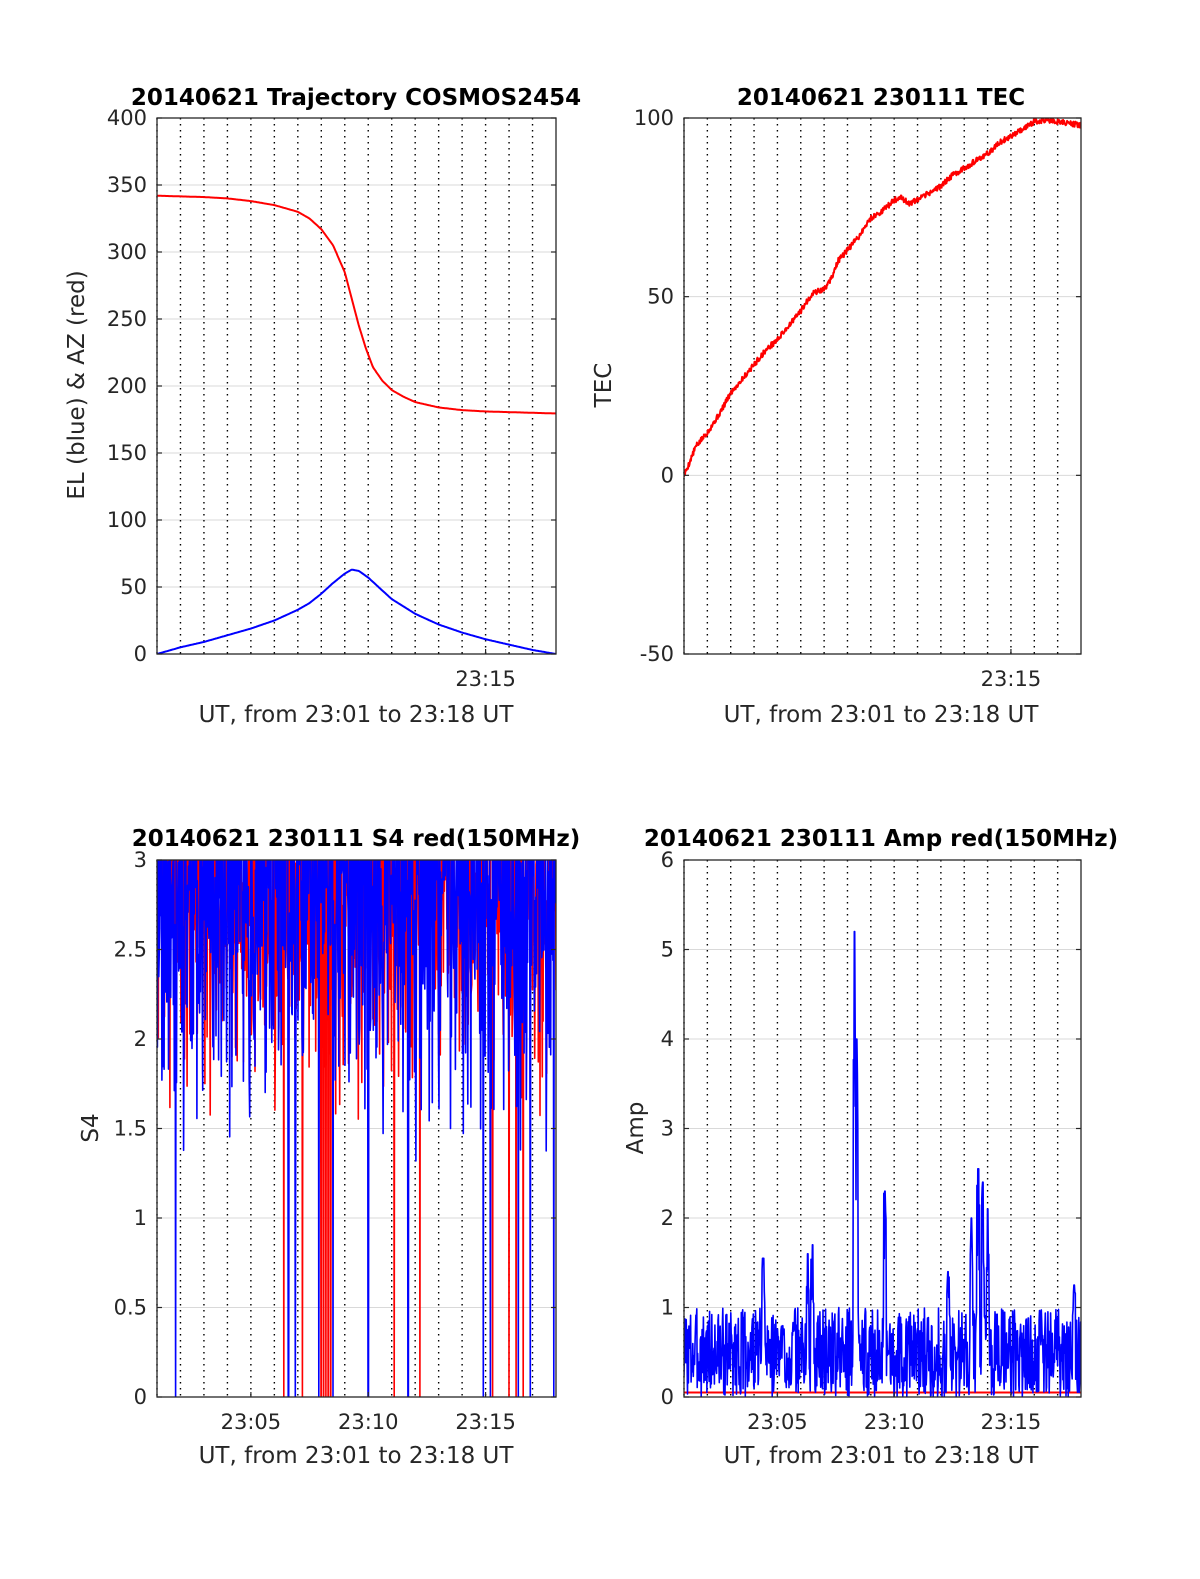 Image resolution: width=1200 pixels, height=1579 pixels. What do you see at coordinates (127, 185) in the screenshot?
I see `trajectory-ytick-label: 350` at bounding box center [127, 185].